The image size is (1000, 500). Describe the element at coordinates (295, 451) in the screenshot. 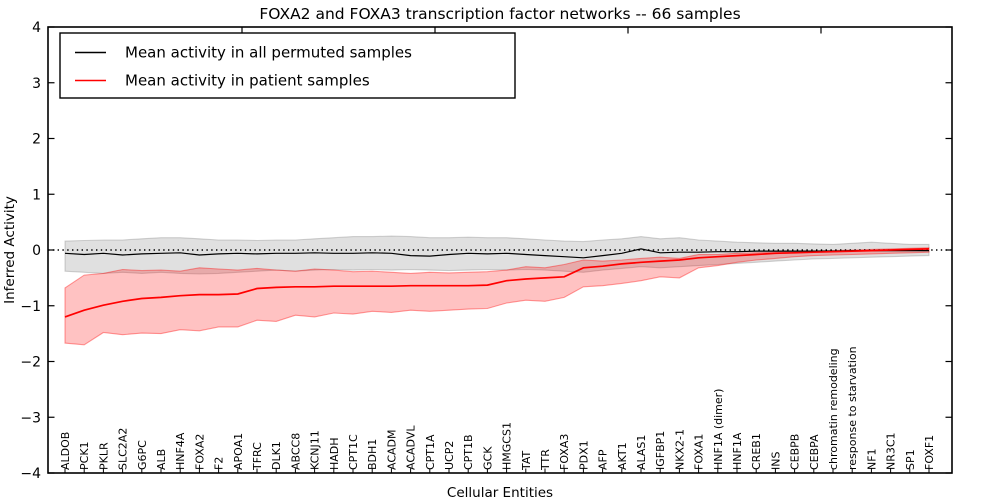

I see `x-category-label: ABCC8` at that location.